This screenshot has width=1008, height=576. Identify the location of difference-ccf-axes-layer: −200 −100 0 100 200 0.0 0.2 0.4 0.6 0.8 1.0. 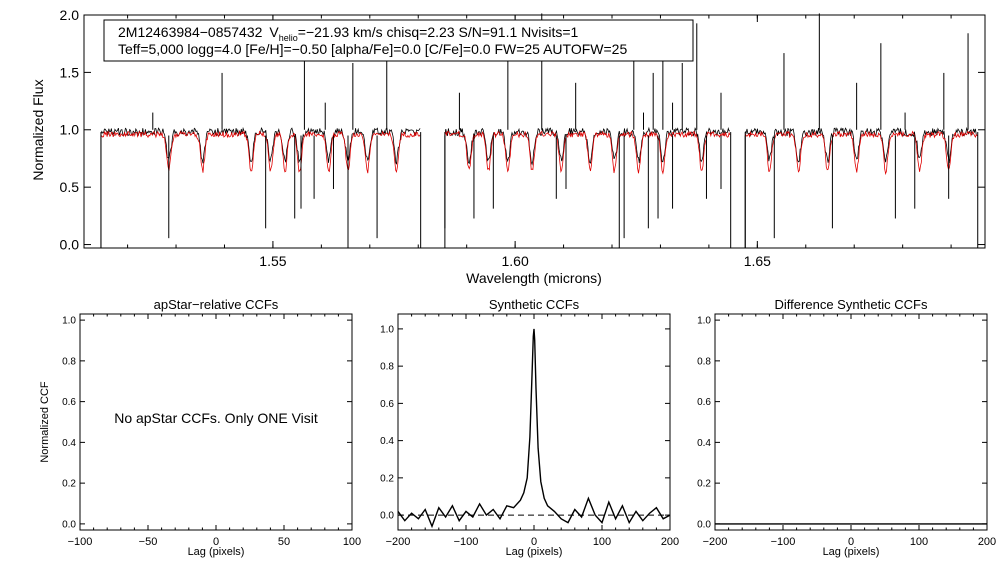
(846, 430).